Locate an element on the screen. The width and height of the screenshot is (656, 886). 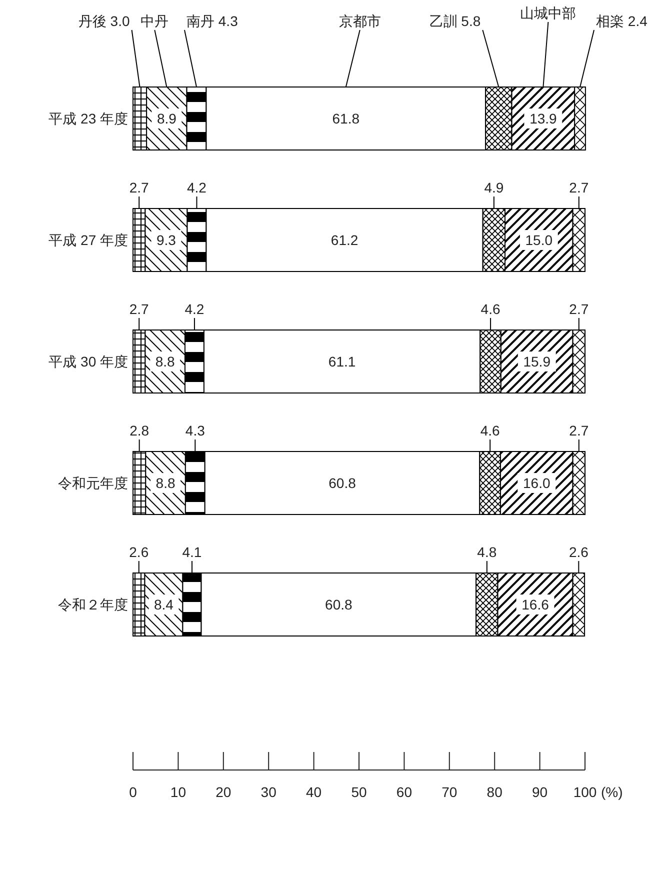
data-label: 4.9 is located at coordinates (494, 188).